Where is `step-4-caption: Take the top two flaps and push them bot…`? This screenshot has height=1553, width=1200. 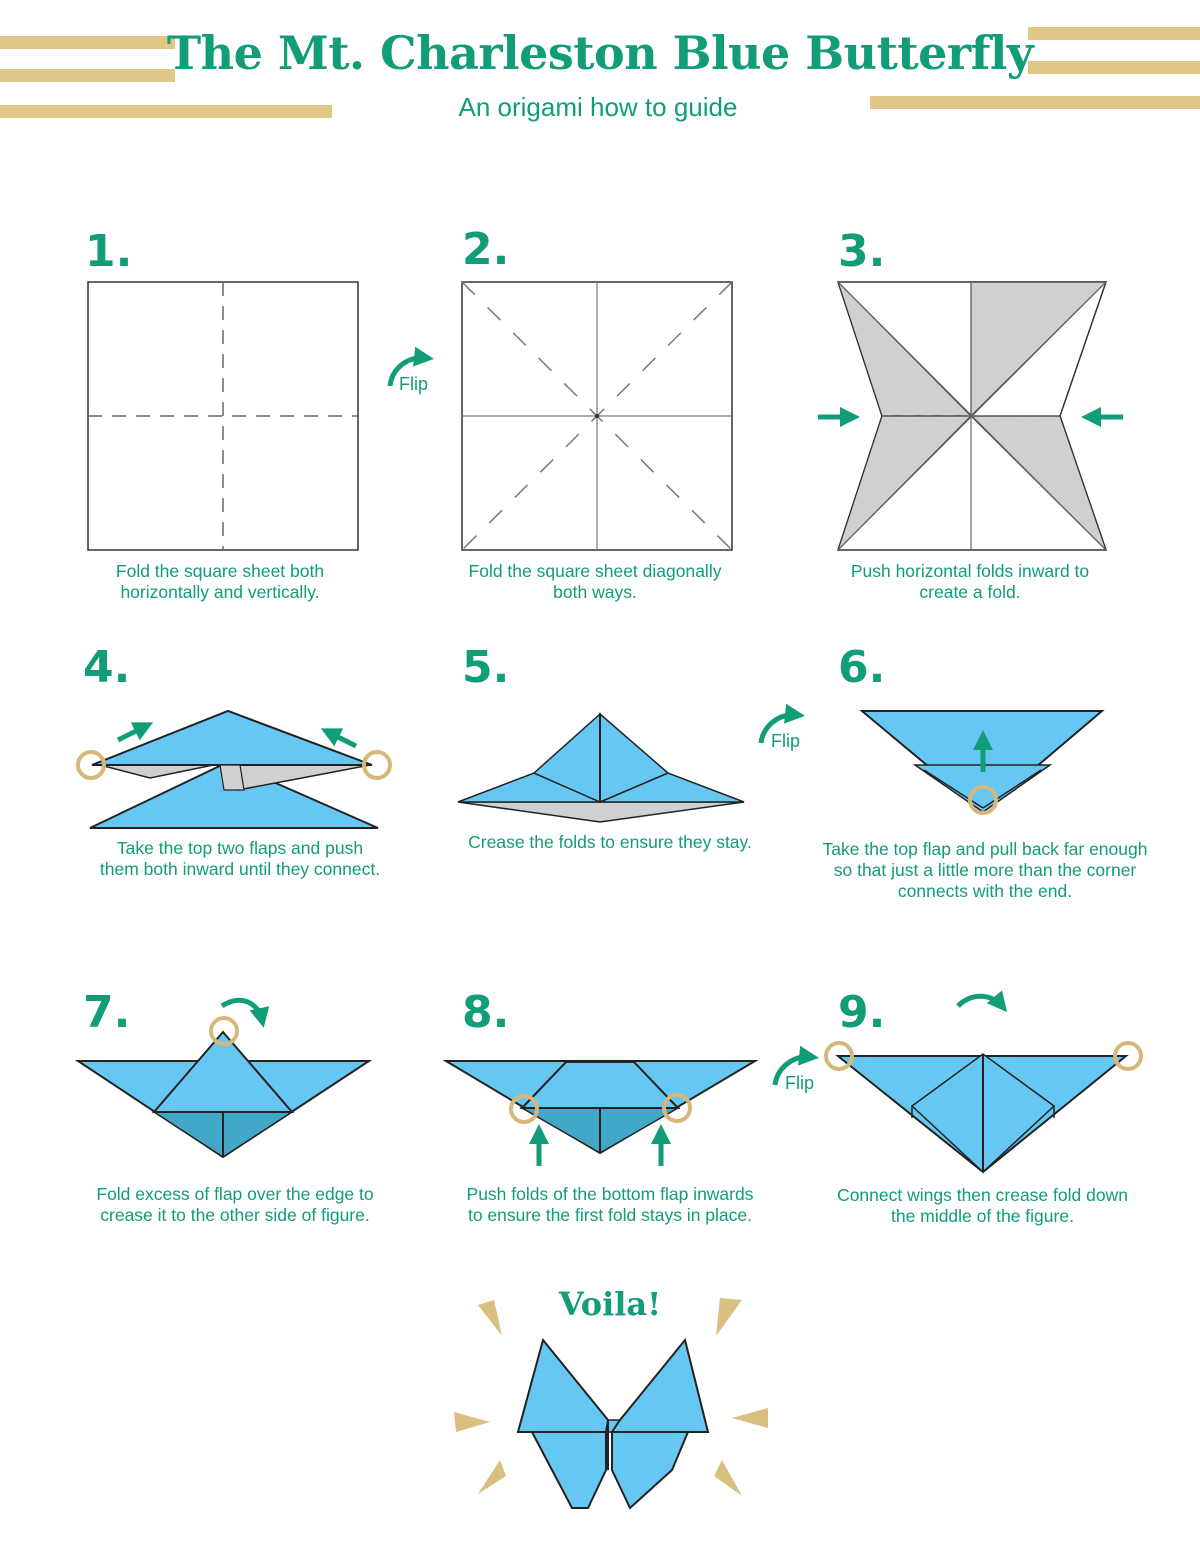 step-4-caption: Take the top two flaps and push them bot… is located at coordinates (240, 858).